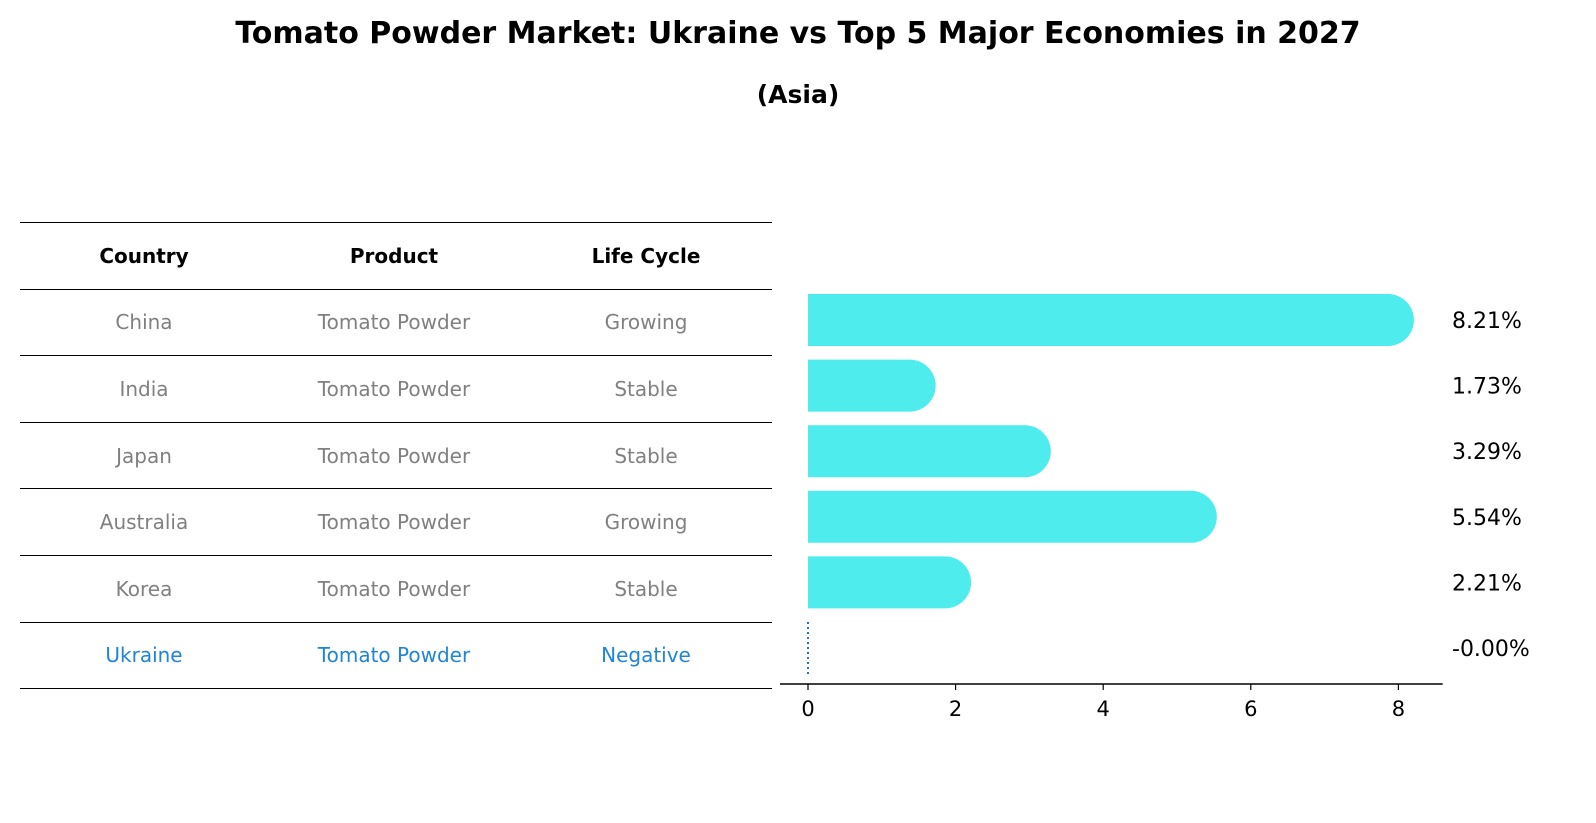 The width and height of the screenshot is (1596, 823). I want to click on data-label: 5.54%, so click(1487, 518).